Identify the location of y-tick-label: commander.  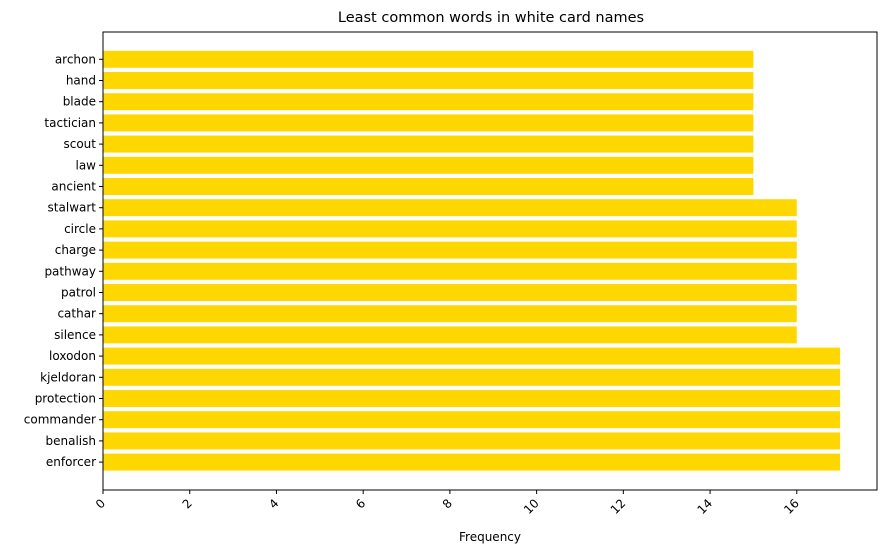
(60, 420).